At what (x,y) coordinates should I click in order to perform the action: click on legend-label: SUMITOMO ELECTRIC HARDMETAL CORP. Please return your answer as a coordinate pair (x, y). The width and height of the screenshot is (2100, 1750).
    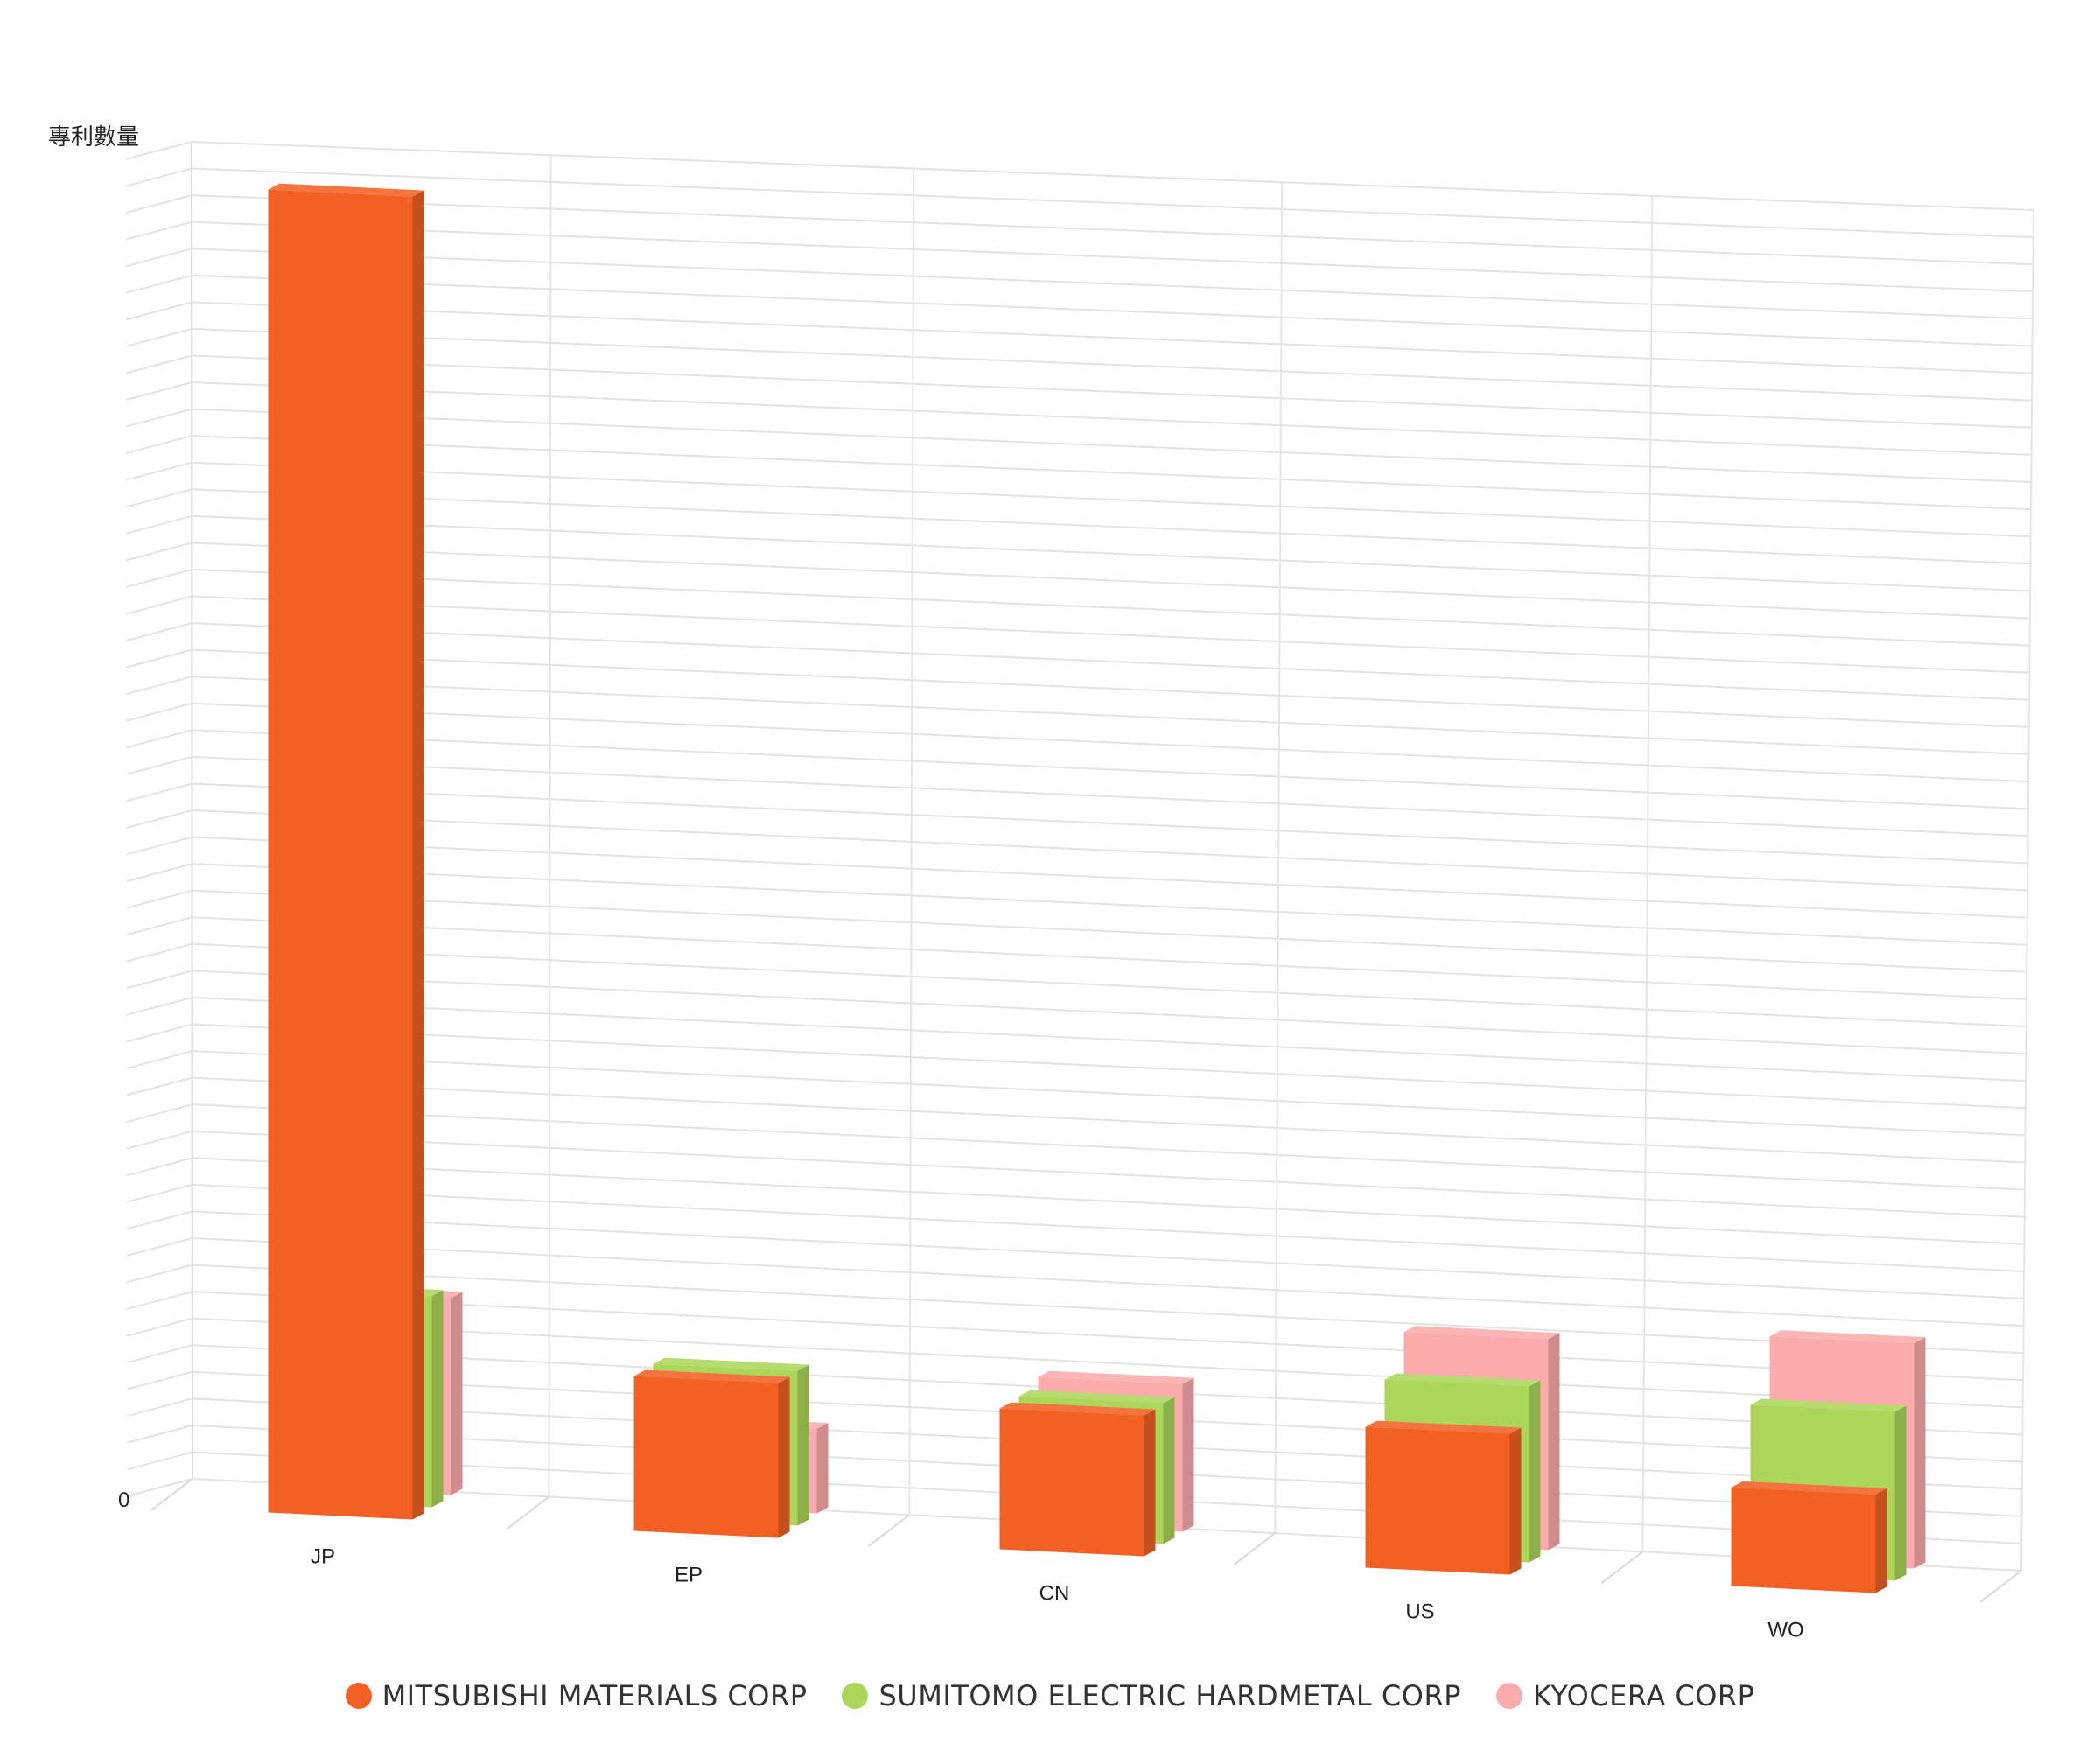
    Looking at the image, I should click on (1169, 1695).